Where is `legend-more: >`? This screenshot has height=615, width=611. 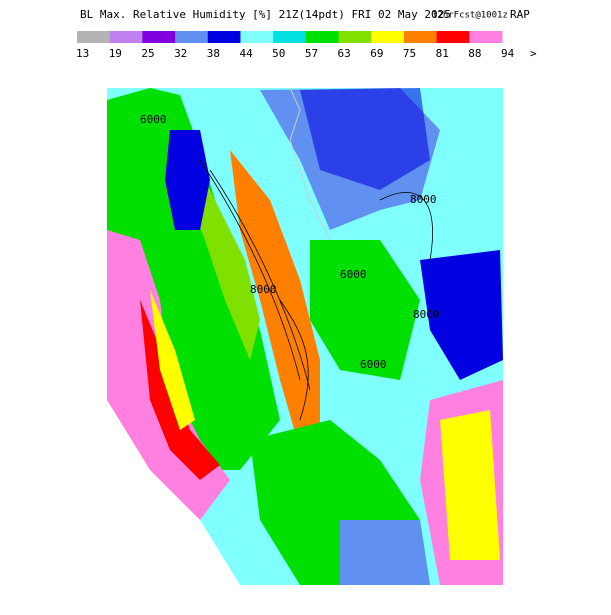
legend-more: > is located at coordinates (533, 53).